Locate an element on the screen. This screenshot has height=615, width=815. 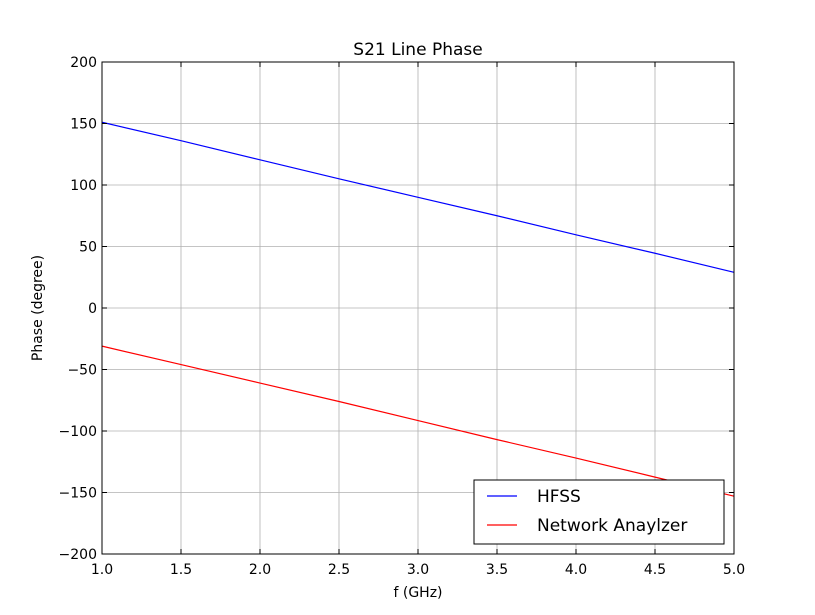
y-tick-label: 50 is located at coordinates (88, 248).